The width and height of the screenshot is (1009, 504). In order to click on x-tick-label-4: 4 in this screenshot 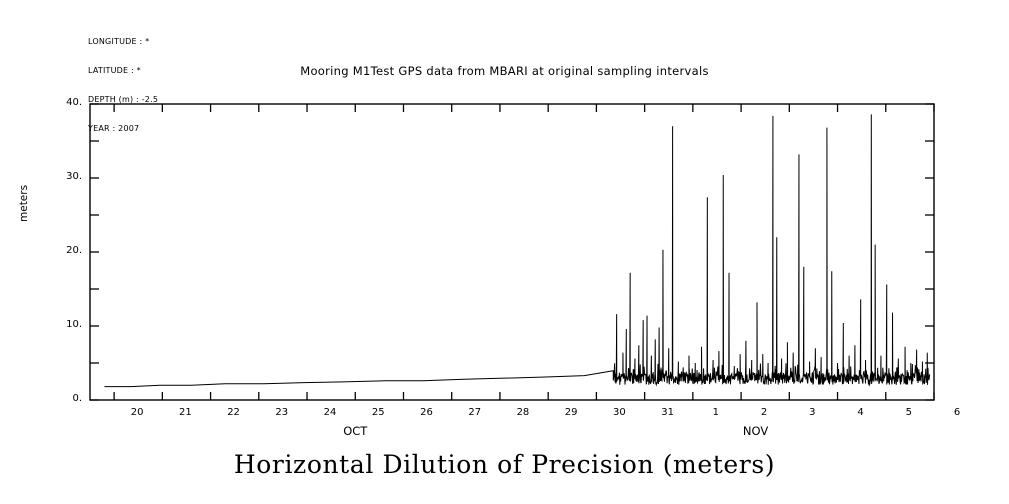, I will do `click(860, 412)`.